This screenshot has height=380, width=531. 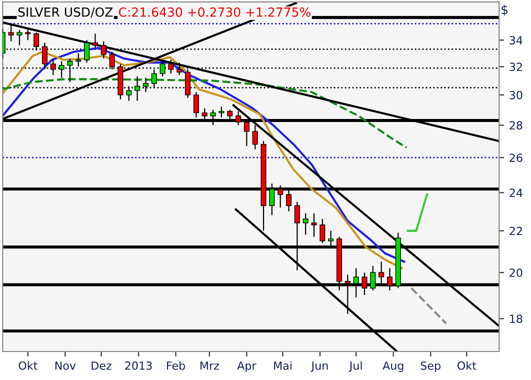 I want to click on y-tick-label: 26, so click(x=516, y=158).